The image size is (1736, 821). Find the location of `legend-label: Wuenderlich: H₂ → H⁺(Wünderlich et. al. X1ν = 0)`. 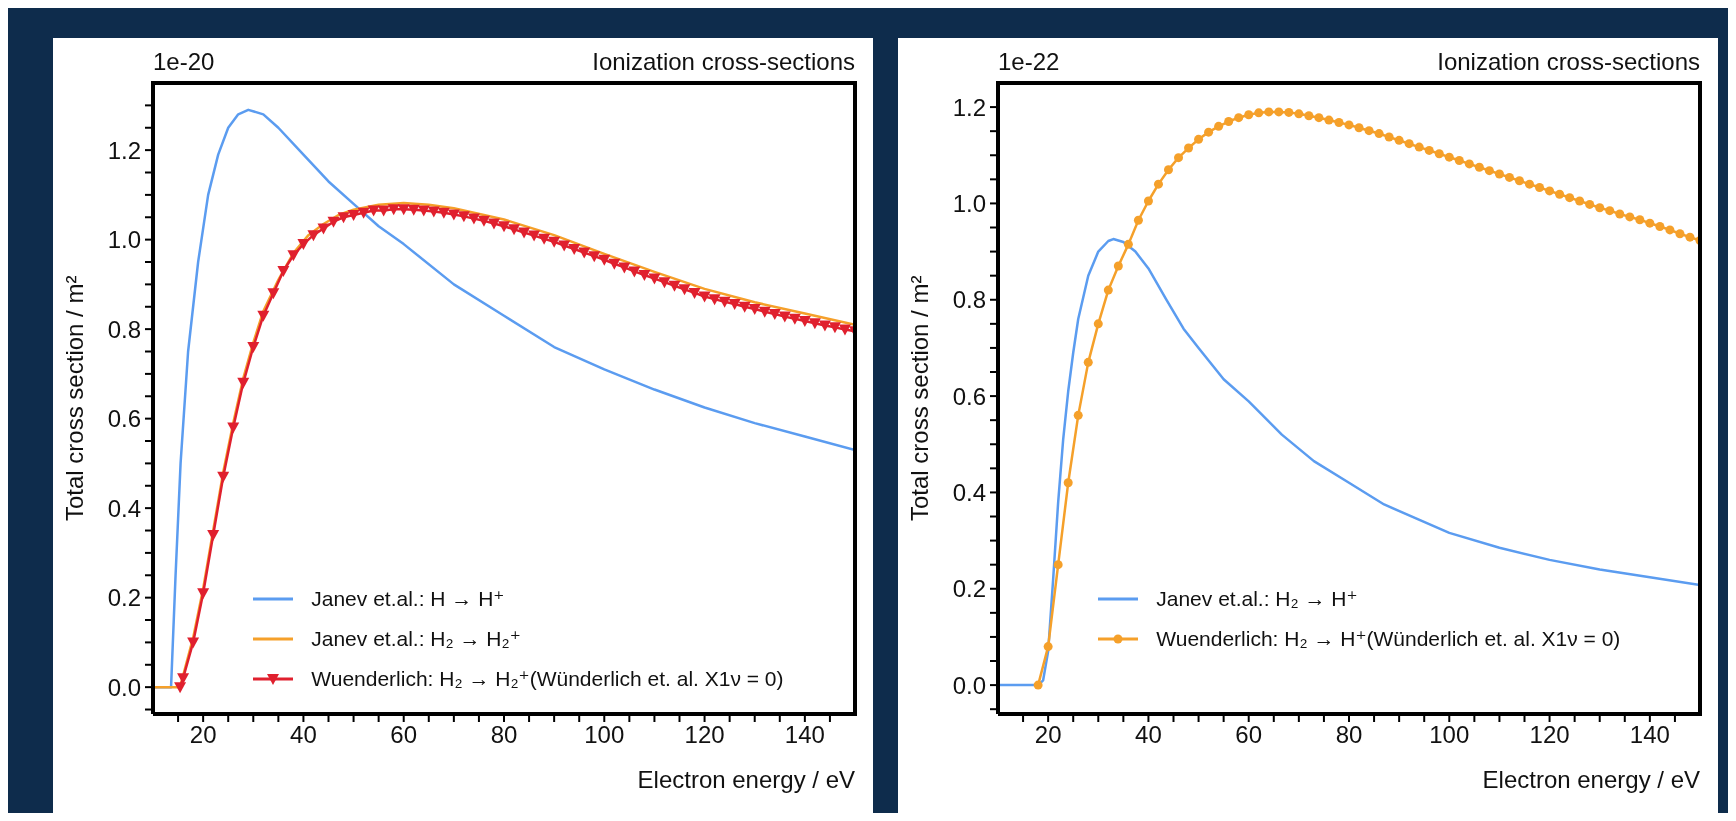

legend-label: Wuenderlich: H₂ → H⁺(Wünderlich et. al. X1ν = 0) is located at coordinates (1388, 639).